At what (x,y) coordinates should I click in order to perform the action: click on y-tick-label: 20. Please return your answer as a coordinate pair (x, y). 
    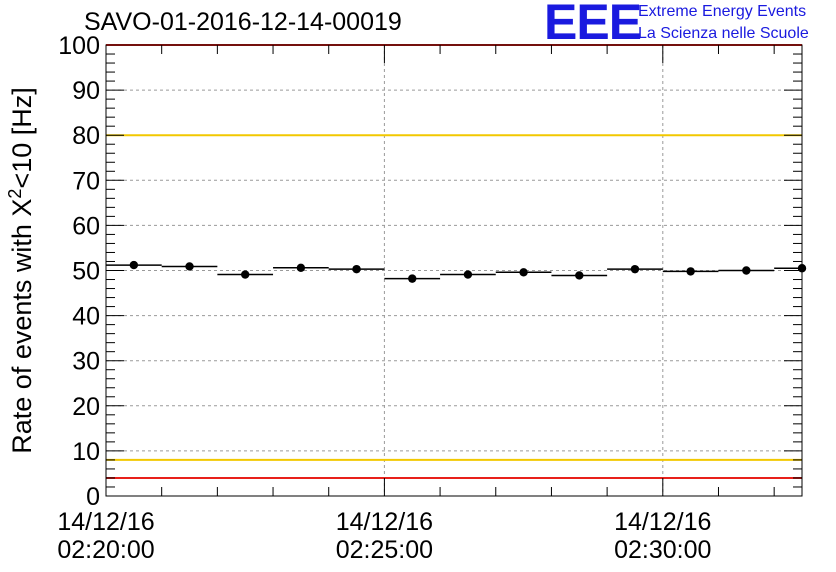
    Looking at the image, I should click on (86, 407).